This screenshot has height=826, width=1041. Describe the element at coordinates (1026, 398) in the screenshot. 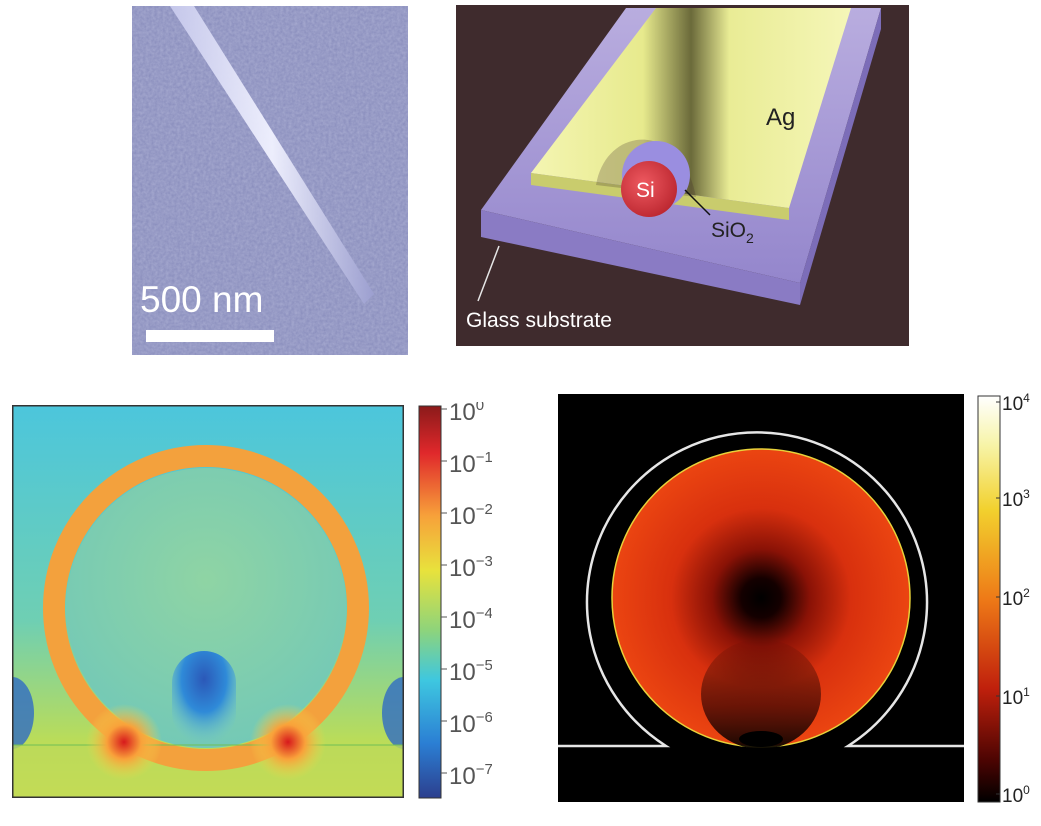

I see `tick-exponent: 4` at that location.